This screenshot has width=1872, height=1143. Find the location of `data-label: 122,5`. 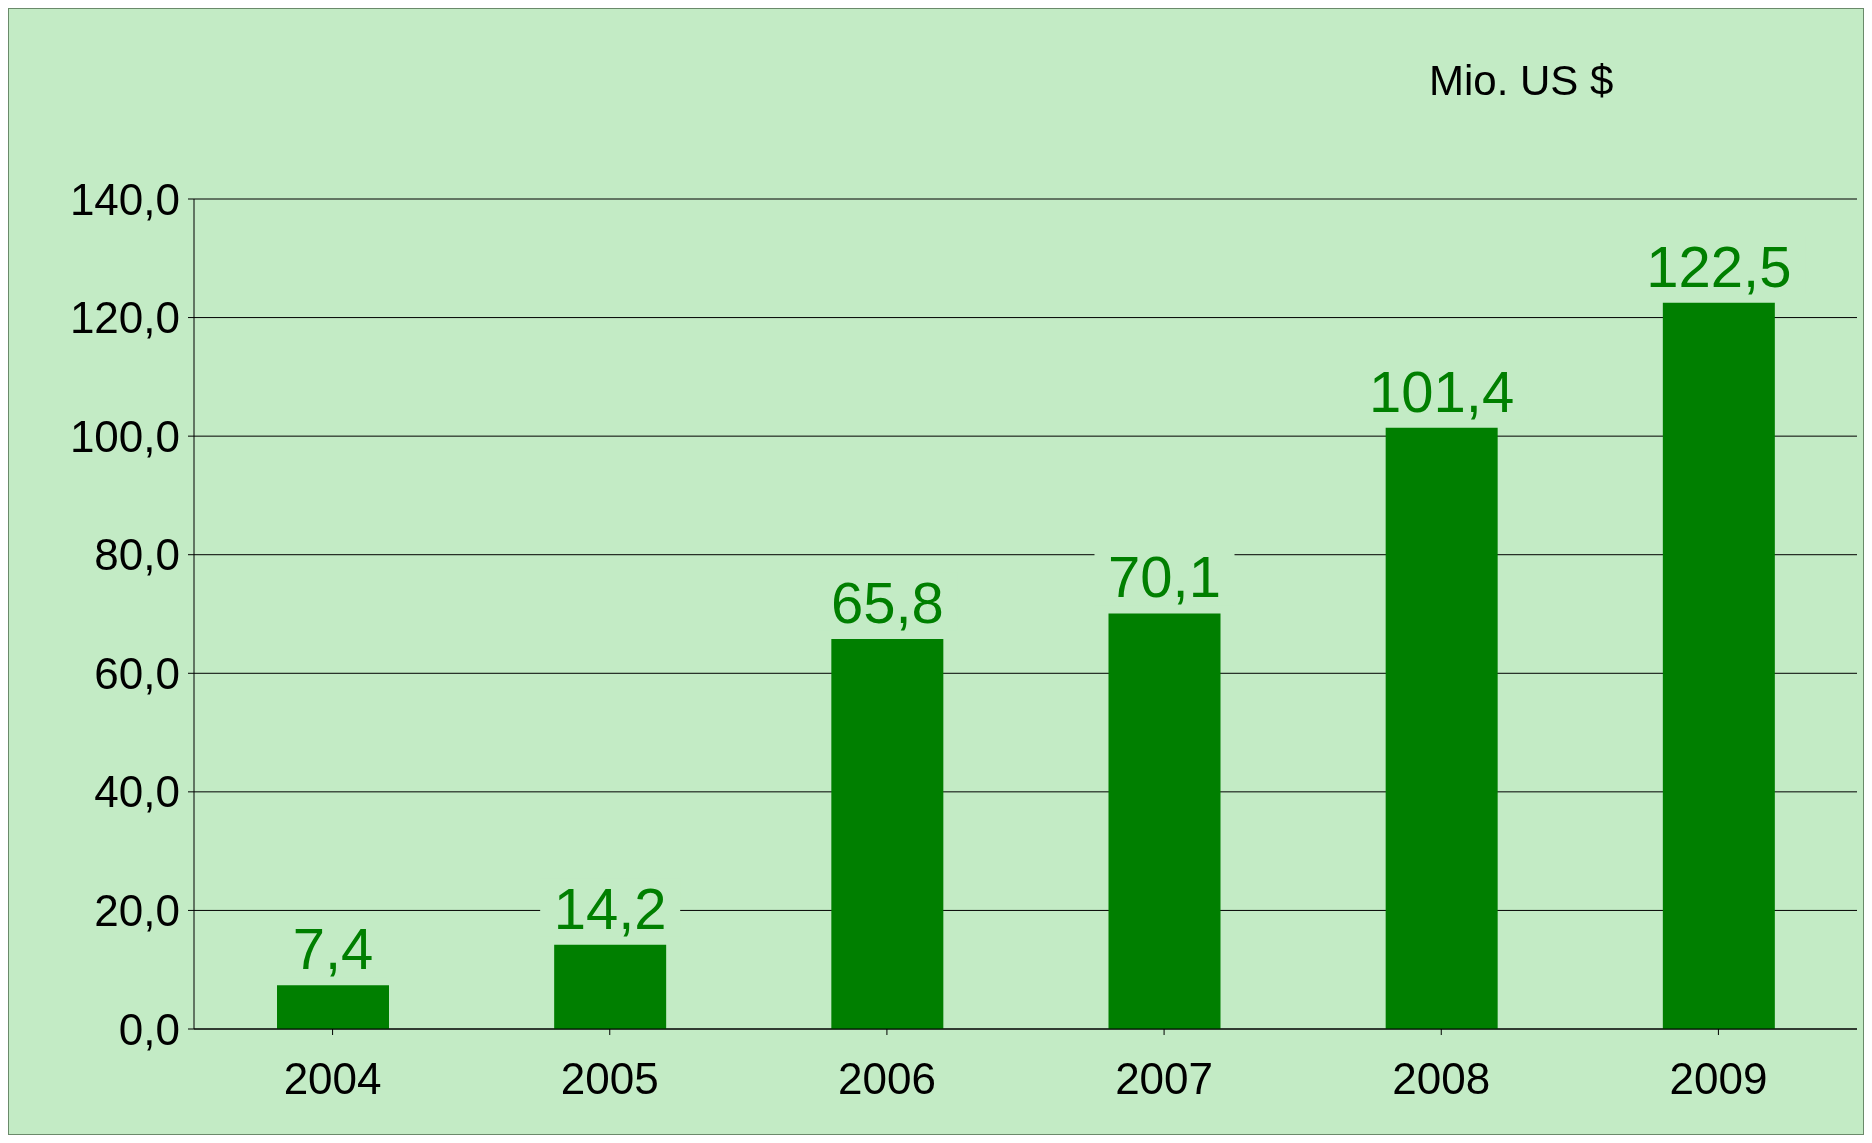

data-label: 122,5 is located at coordinates (1719, 266).